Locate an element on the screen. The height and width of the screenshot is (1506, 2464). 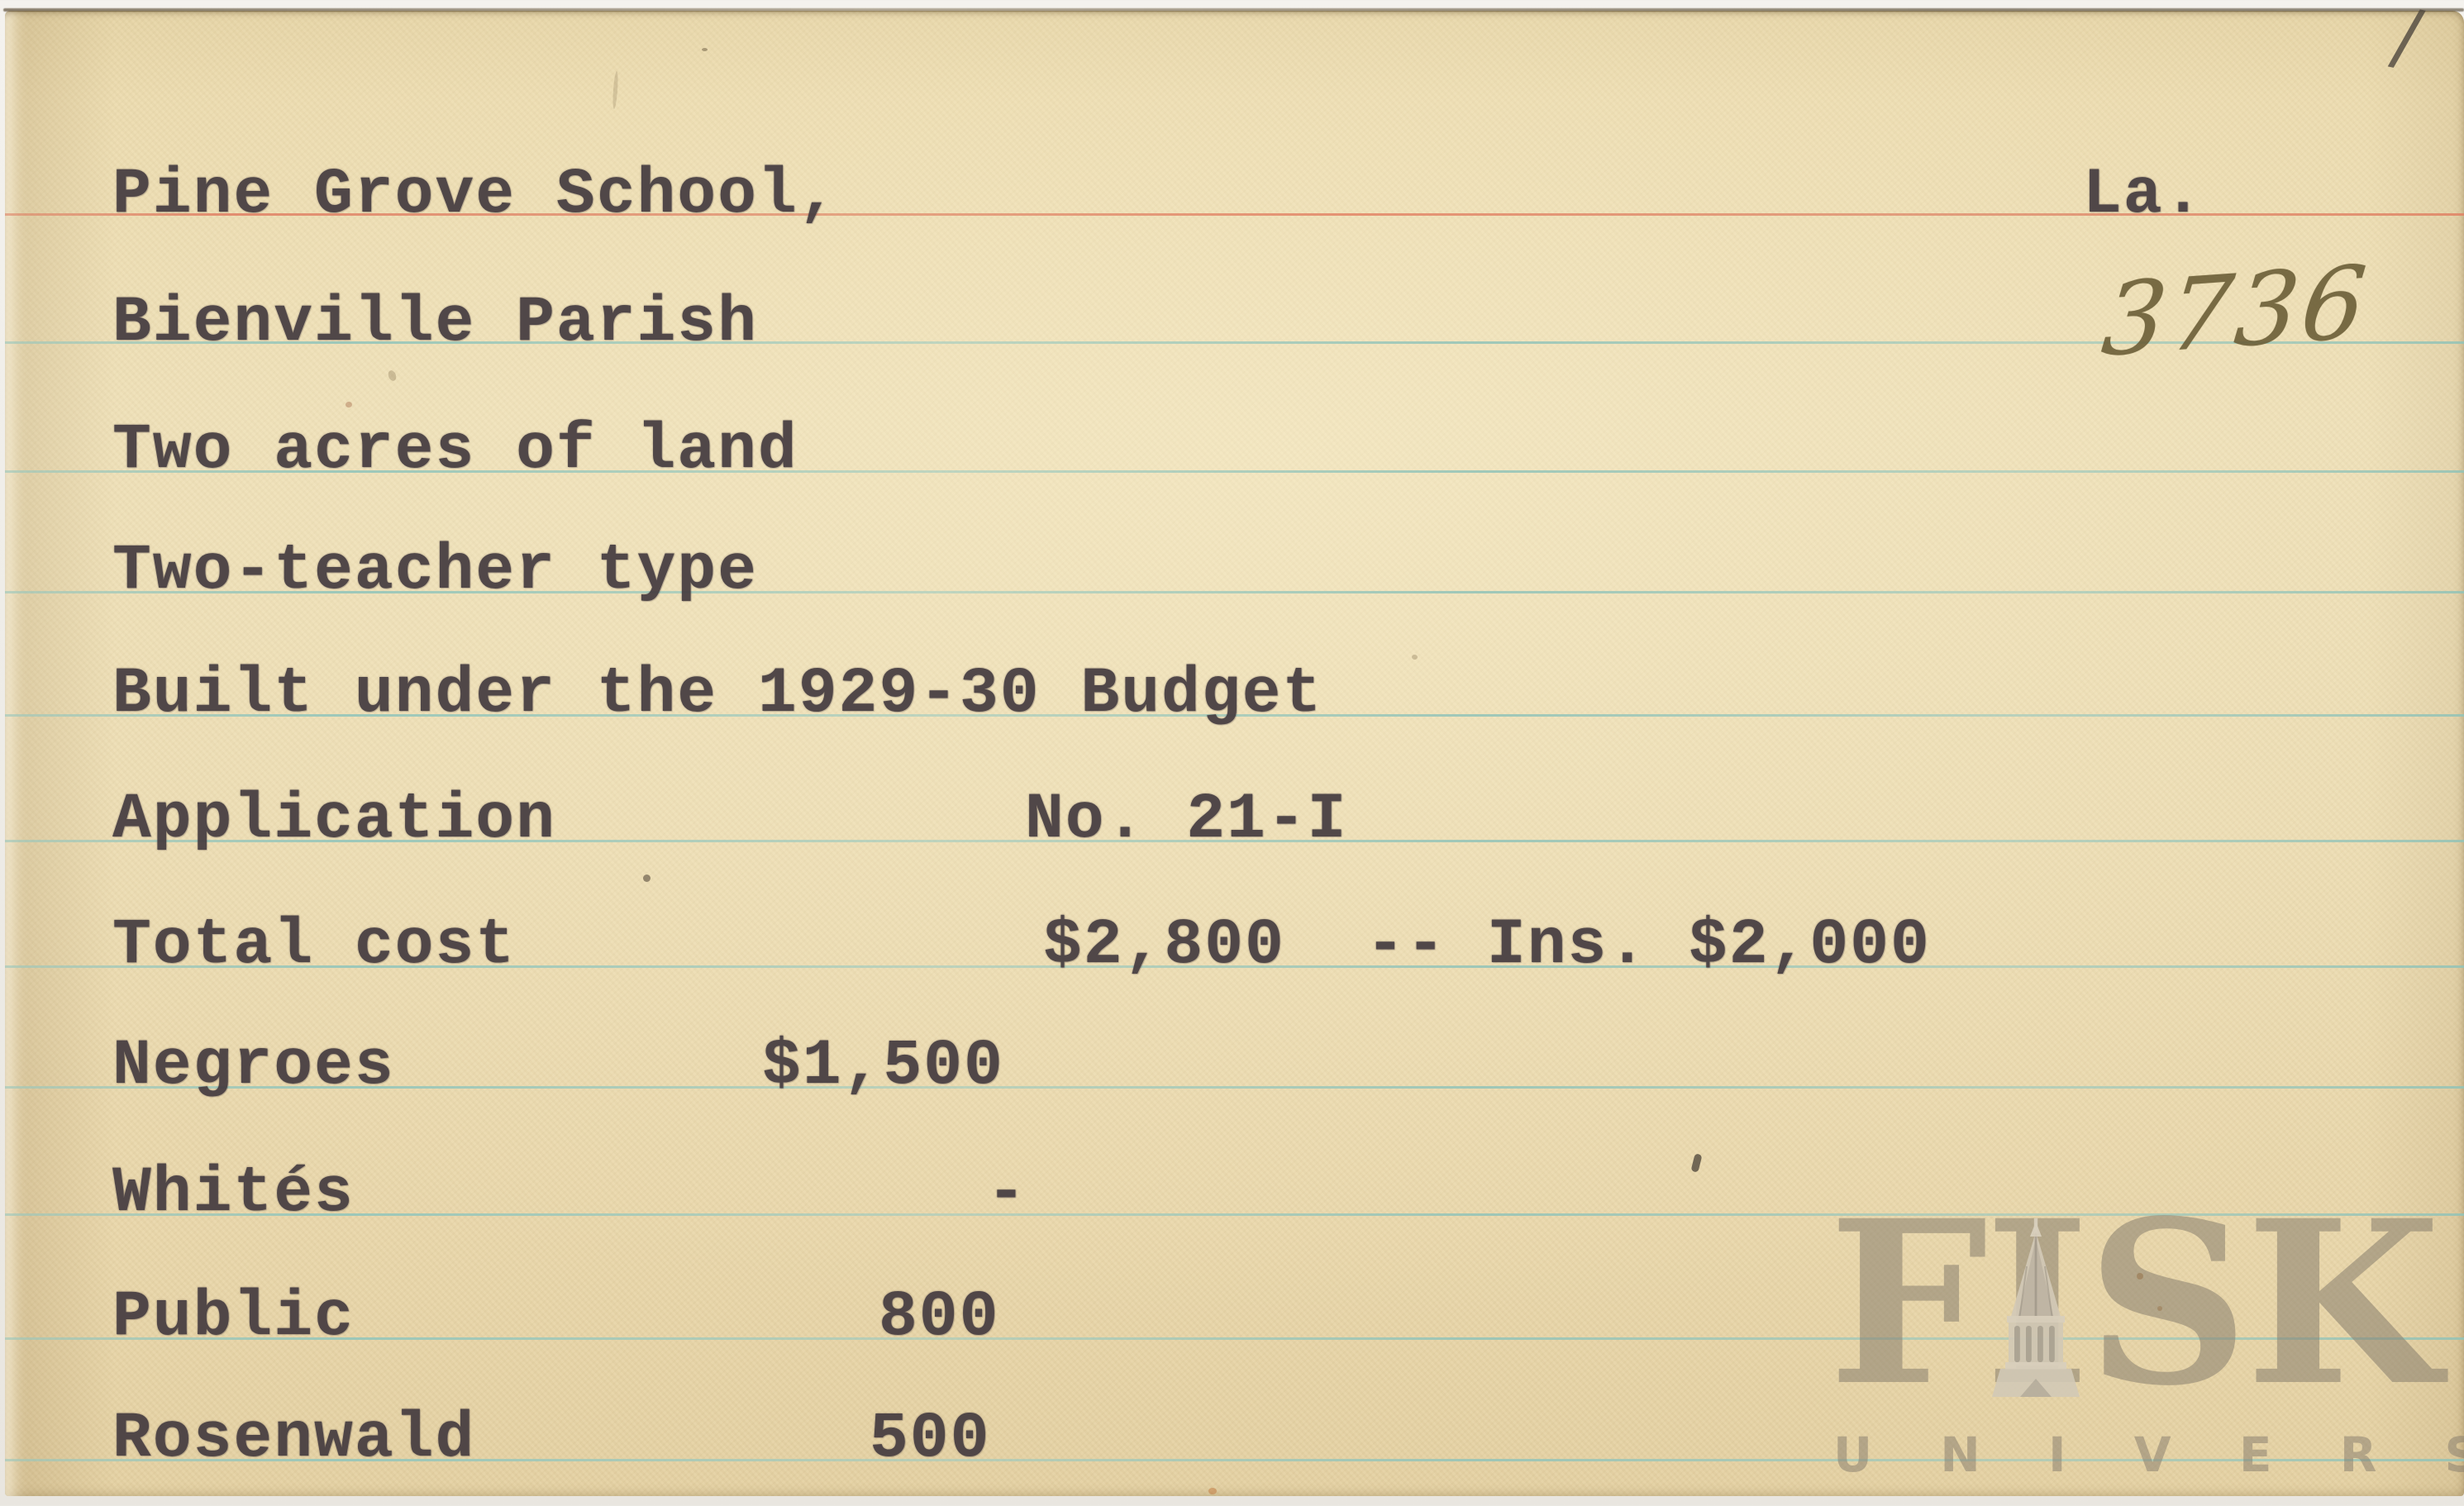
corner-pen-mark: / is located at coordinates (2407, 41).